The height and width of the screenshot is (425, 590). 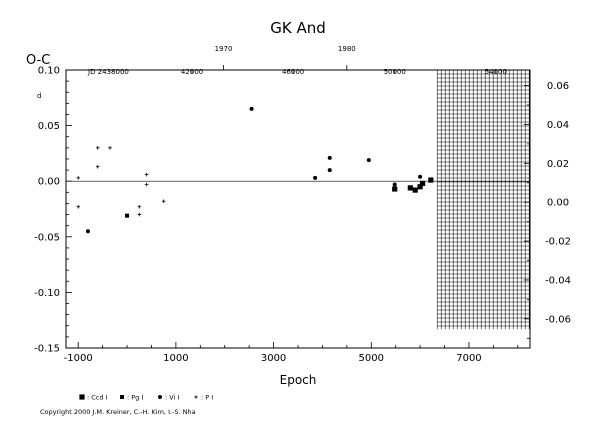 I want to click on y-axis-label: O-C, so click(x=38, y=60).